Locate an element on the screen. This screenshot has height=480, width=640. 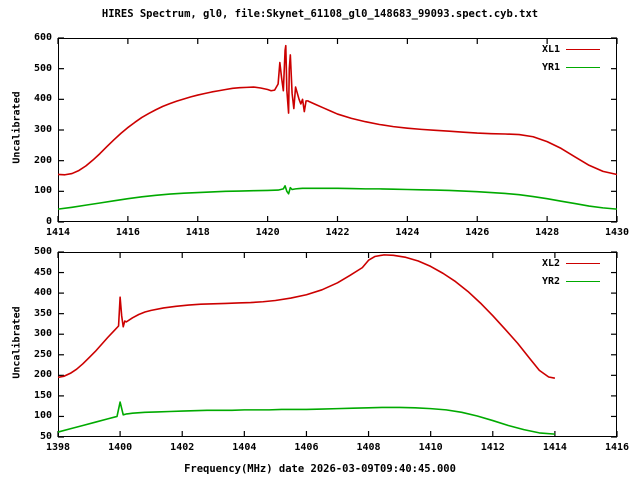
ytick-label: 150 is located at coordinates (42, 395).